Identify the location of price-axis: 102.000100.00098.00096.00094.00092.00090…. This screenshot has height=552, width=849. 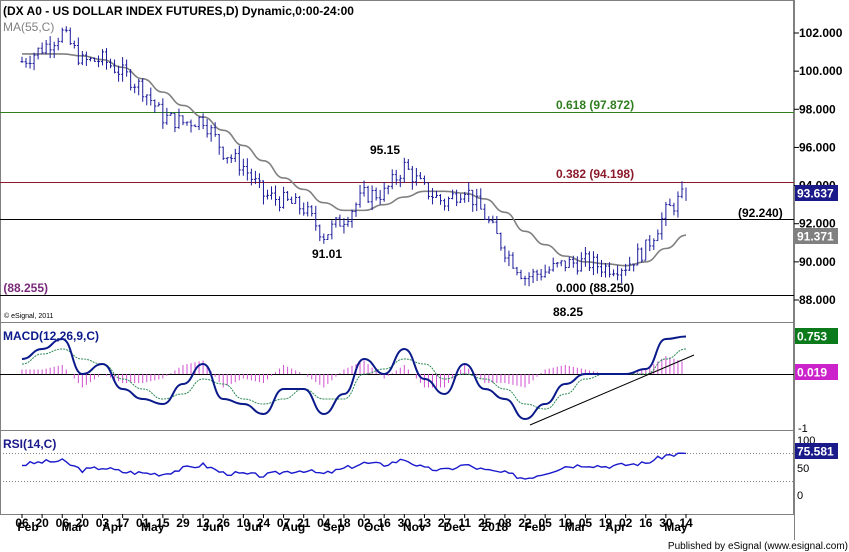
(818, 166).